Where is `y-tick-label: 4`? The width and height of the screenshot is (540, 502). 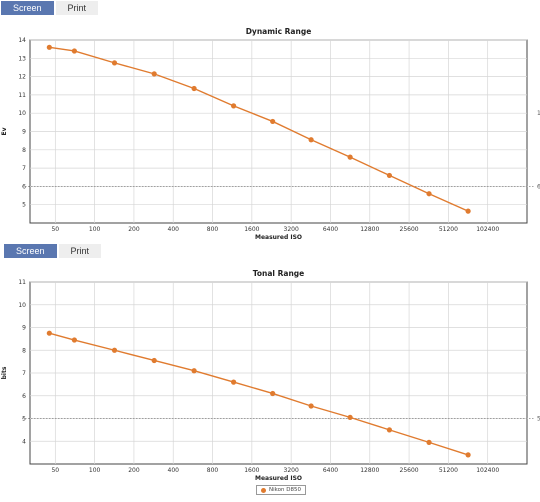 y-tick-label: 4 is located at coordinates (24, 441).